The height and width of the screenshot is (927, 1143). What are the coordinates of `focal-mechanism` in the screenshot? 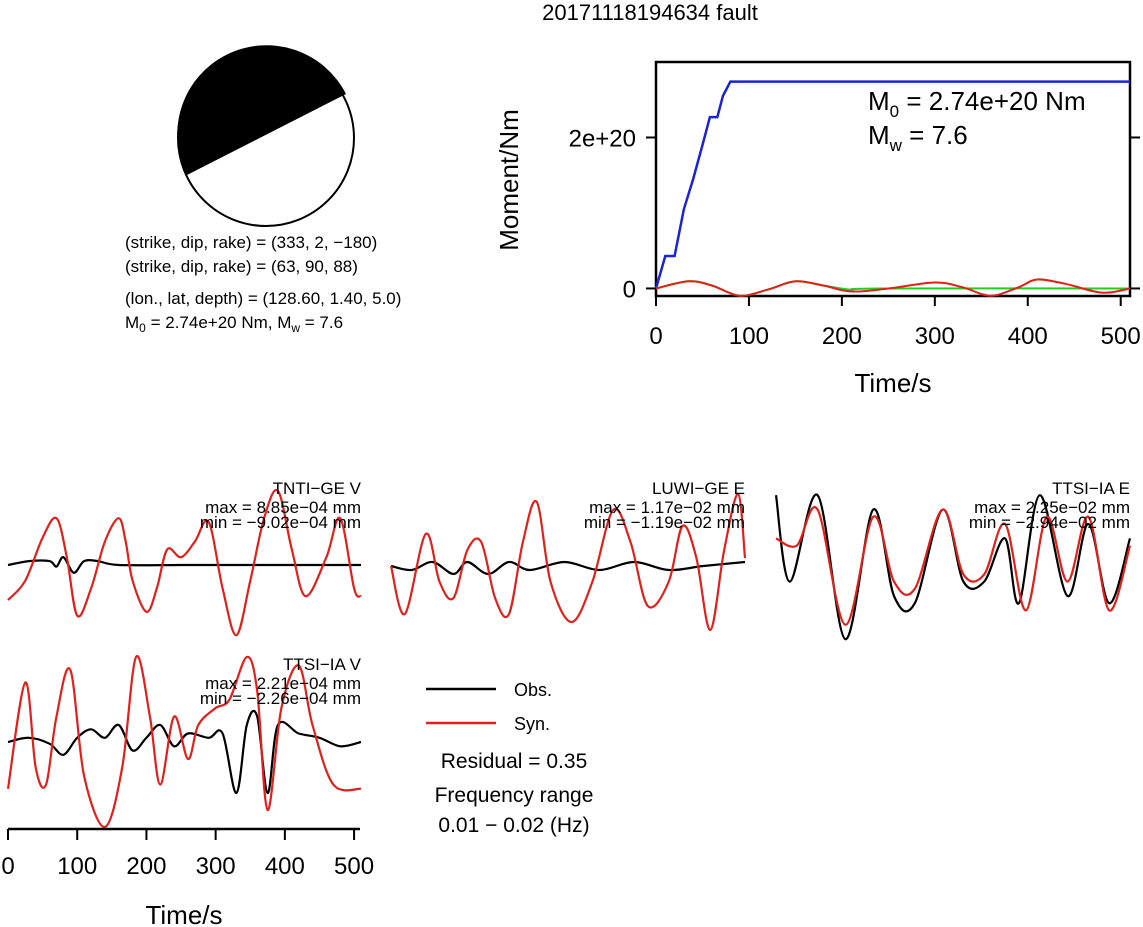 It's located at (266, 136).